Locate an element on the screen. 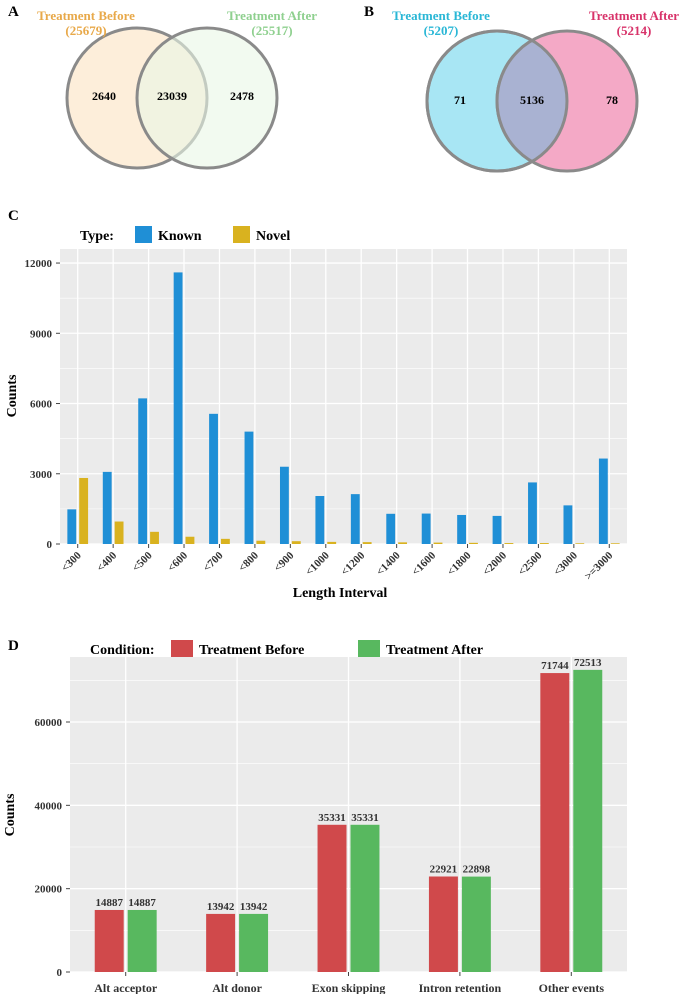 The image size is (685, 994). x-tick-label: >=3000 is located at coordinates (598, 565).